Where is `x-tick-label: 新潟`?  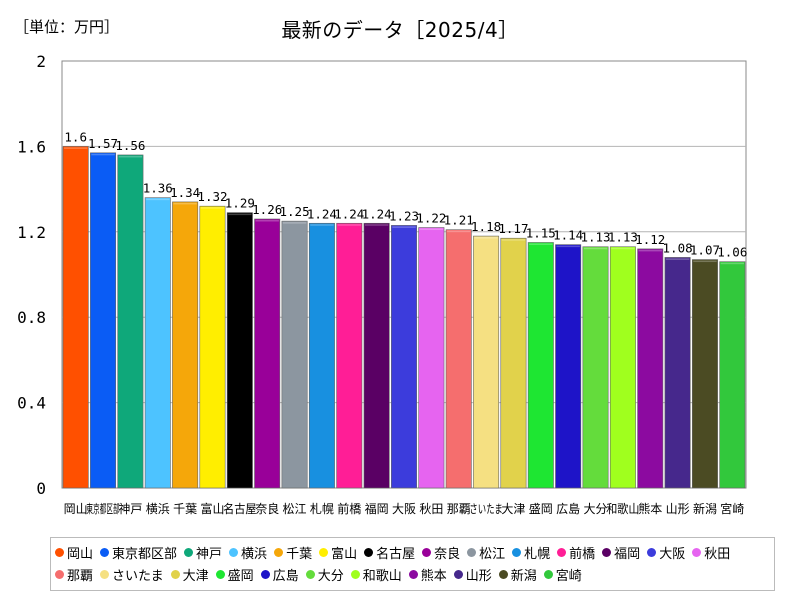 x-tick-label: 新潟 is located at coordinates (705, 508).